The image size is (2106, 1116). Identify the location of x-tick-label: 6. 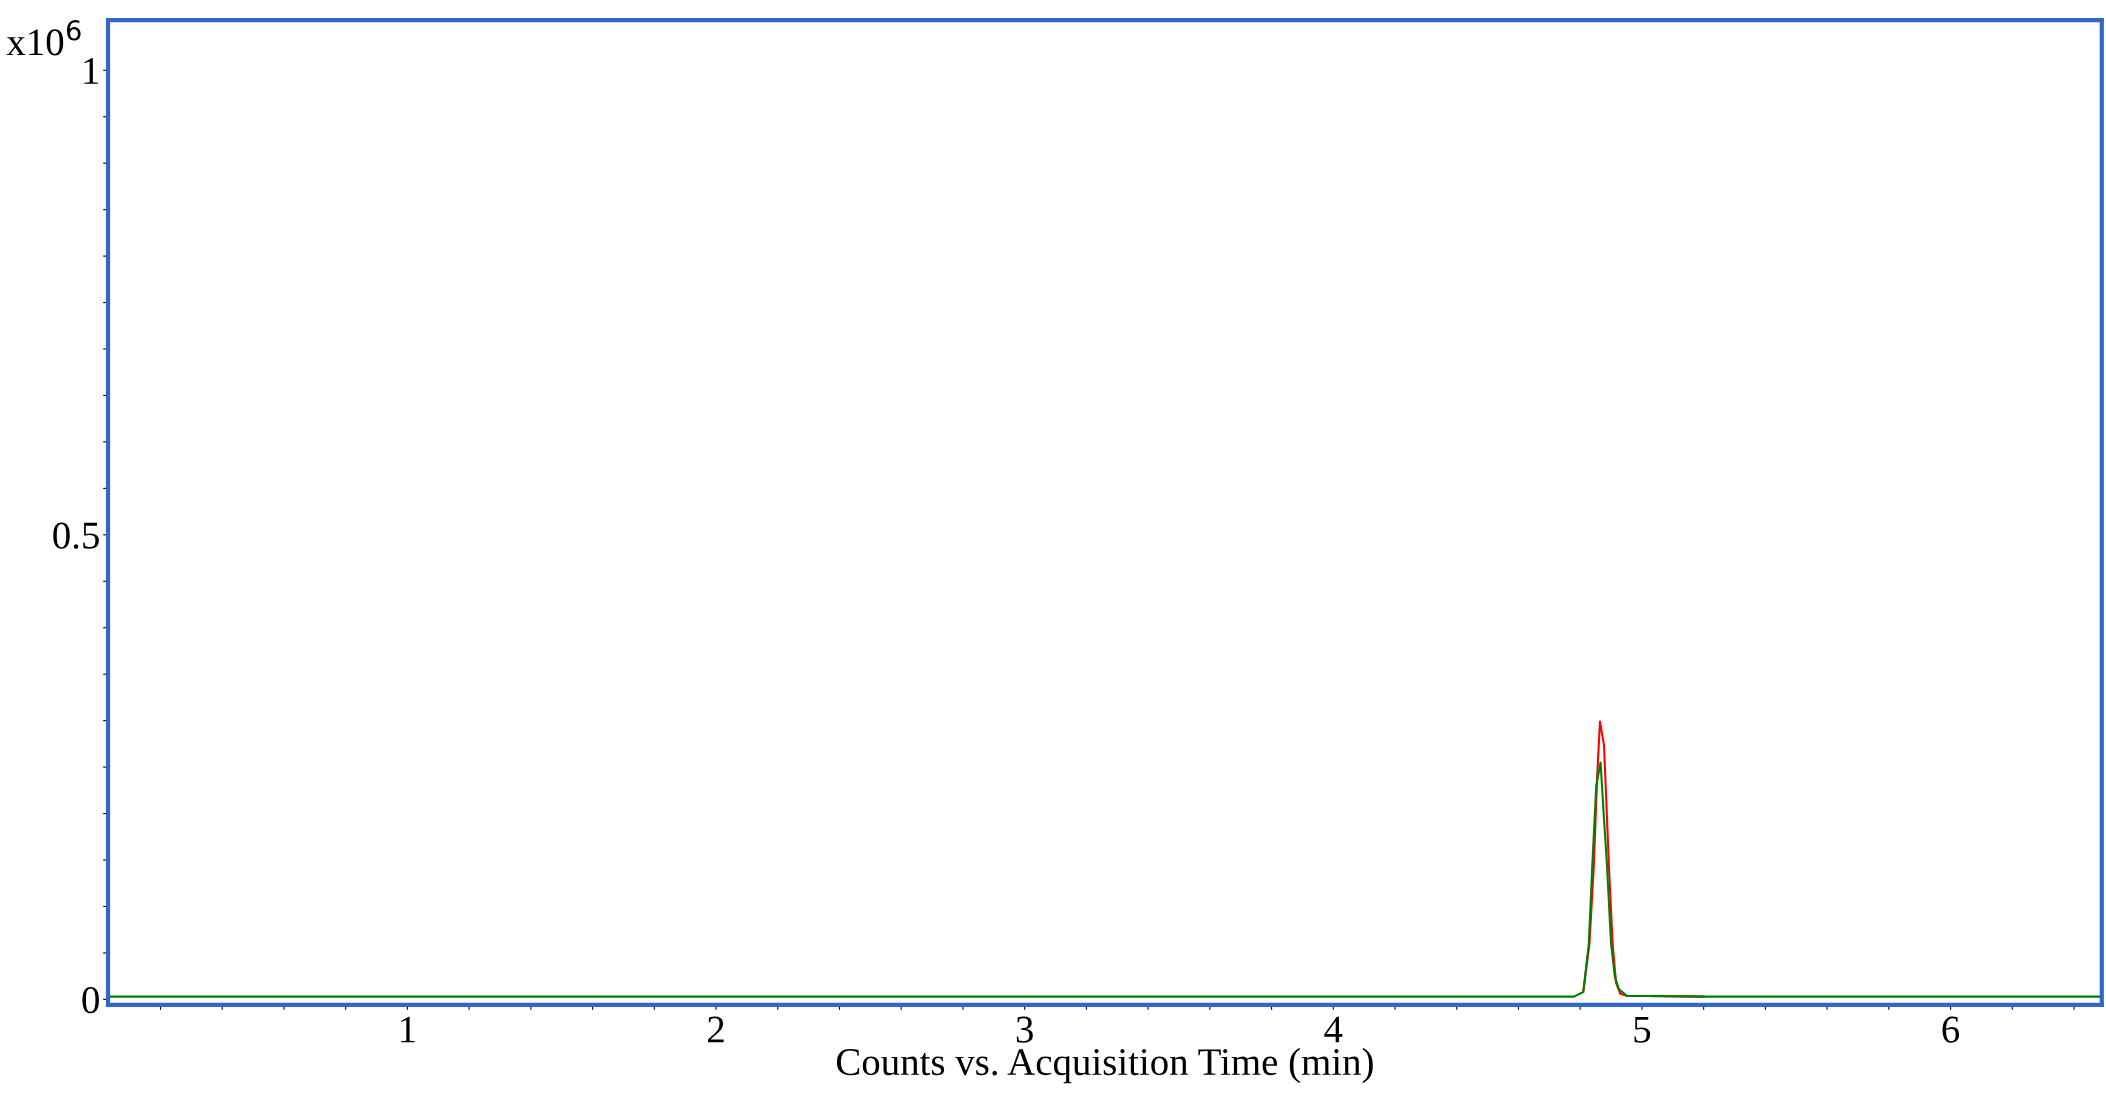
(1951, 1029).